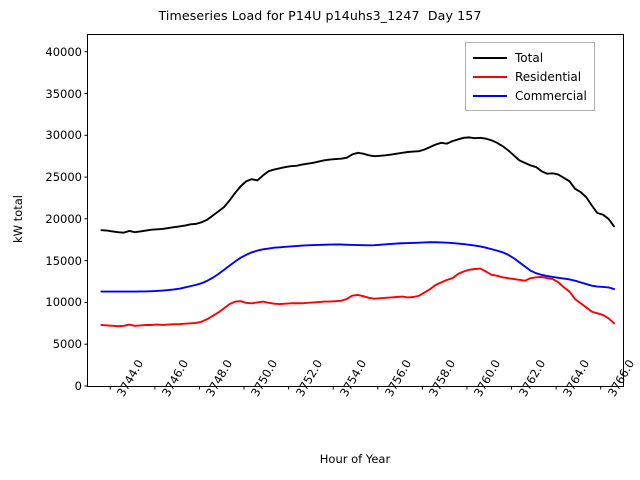 Image resolution: width=640 pixels, height=480 pixels. I want to click on y-axis-label: kW total, so click(18, 219).